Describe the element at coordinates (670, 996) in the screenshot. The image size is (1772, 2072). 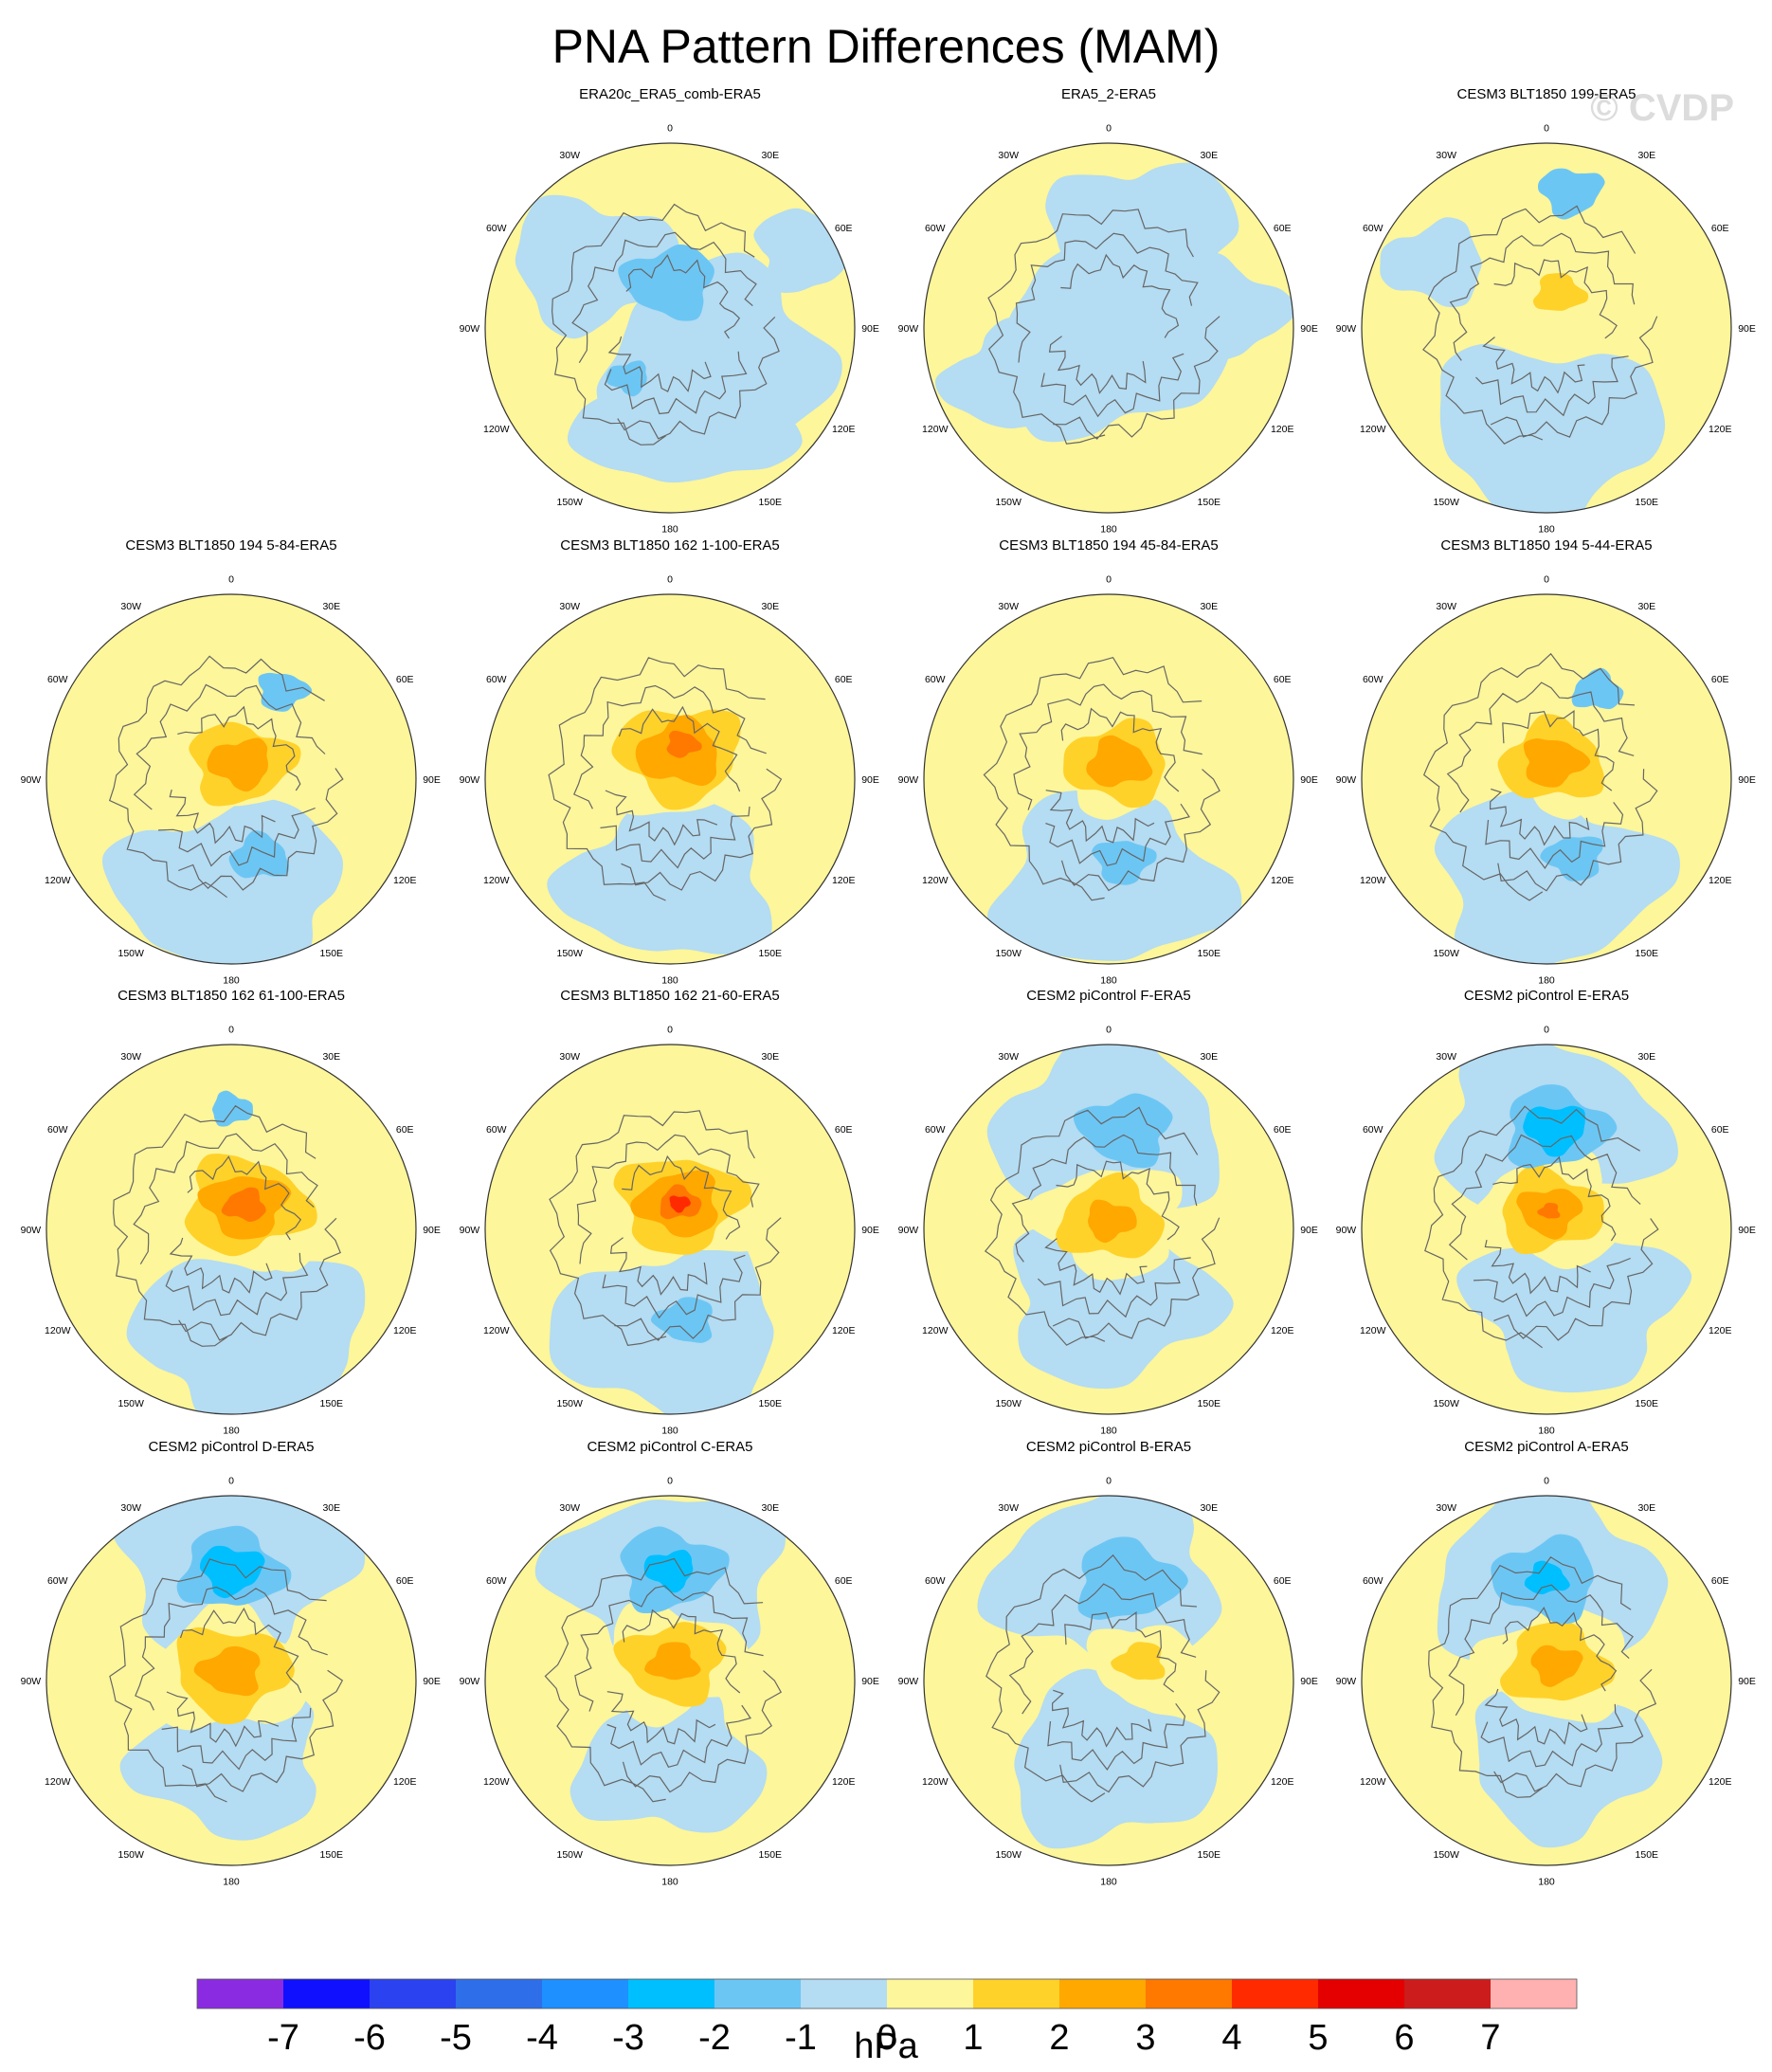
I see `panel-title: CESM3 BLT1850 162 21-60-ERA5` at that location.